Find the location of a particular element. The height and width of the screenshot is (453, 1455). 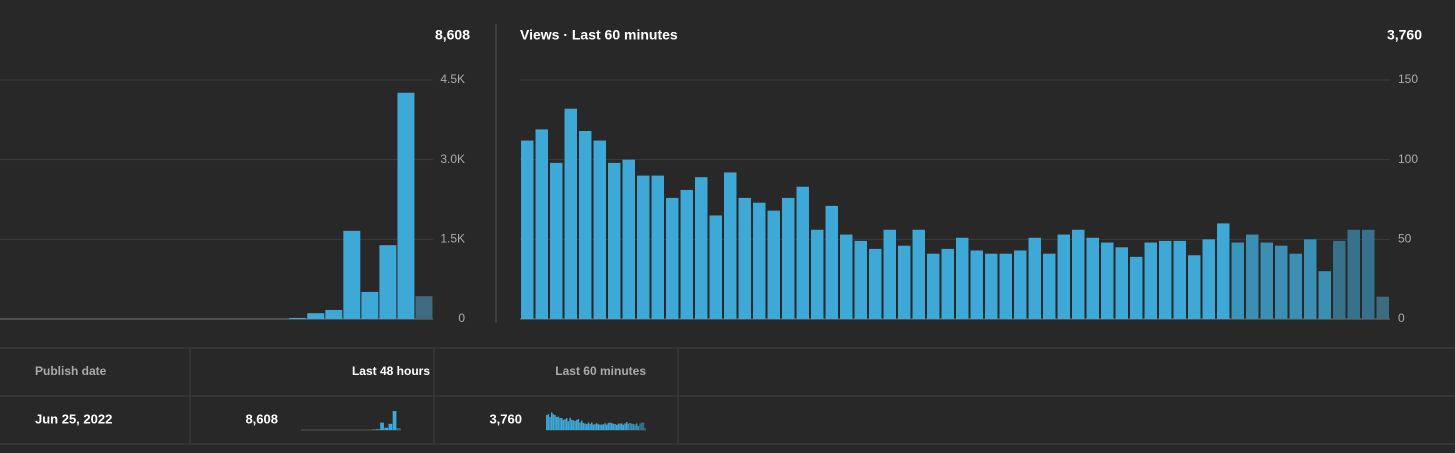

column-header: Publish date is located at coordinates (71, 371).